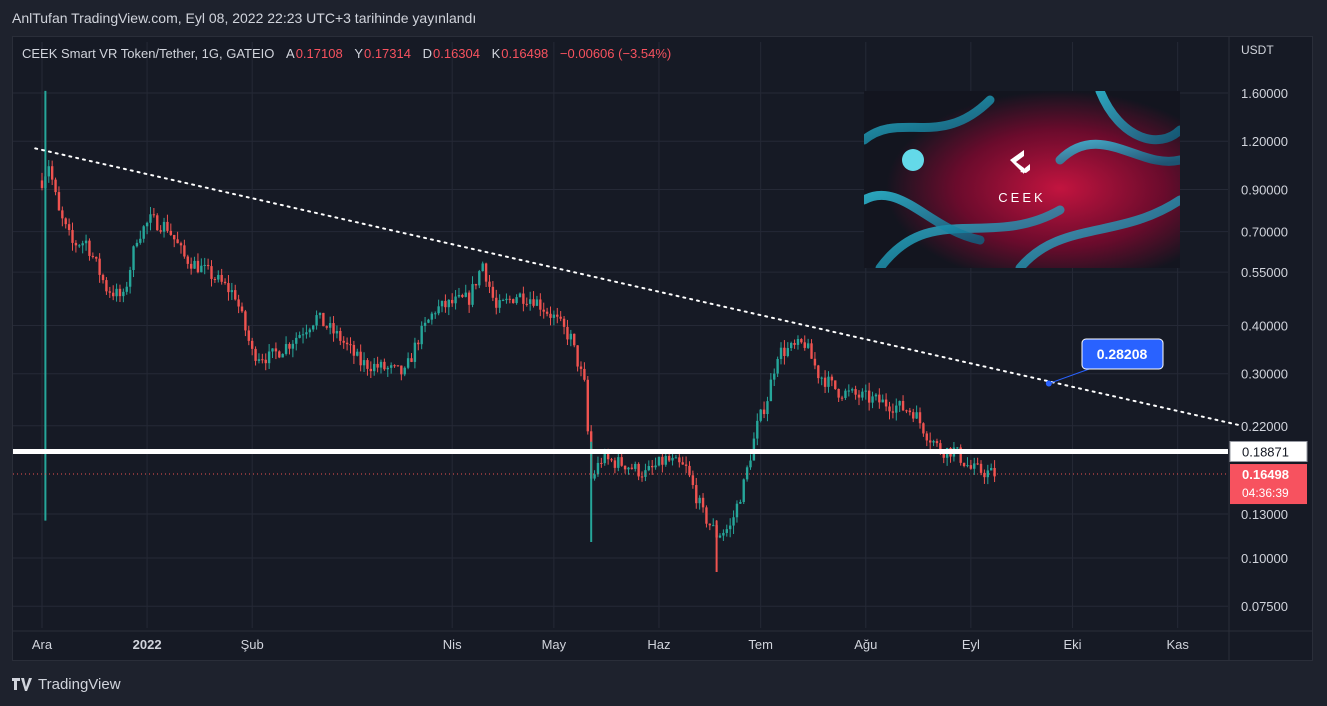  I want to click on support-price-label: 0.18871, so click(1265, 451).